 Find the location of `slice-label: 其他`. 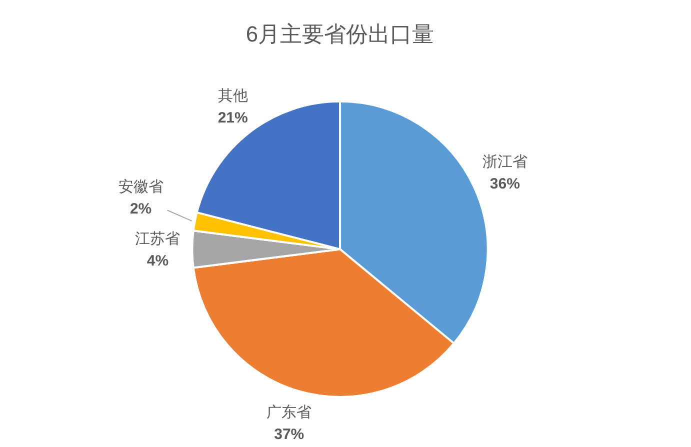

slice-label: 其他 is located at coordinates (233, 95).